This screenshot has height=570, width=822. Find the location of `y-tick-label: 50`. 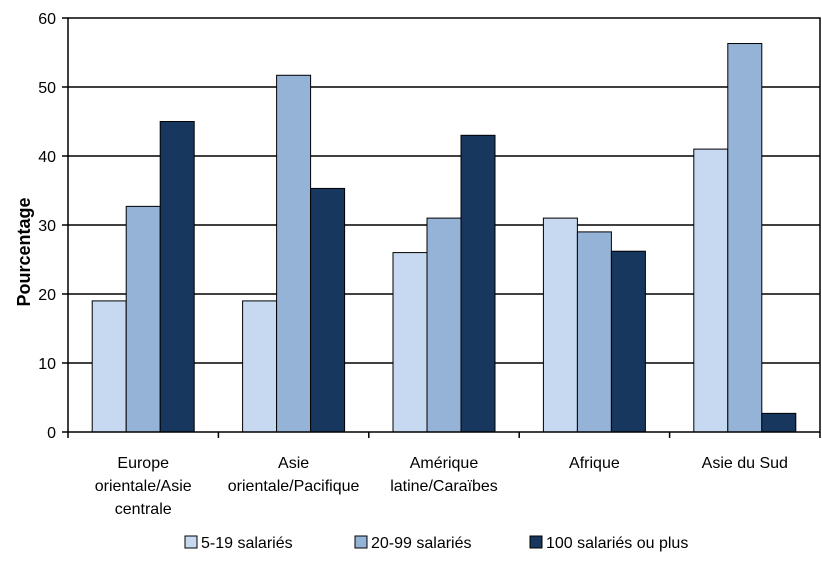

y-tick-label: 50 is located at coordinates (47, 88).